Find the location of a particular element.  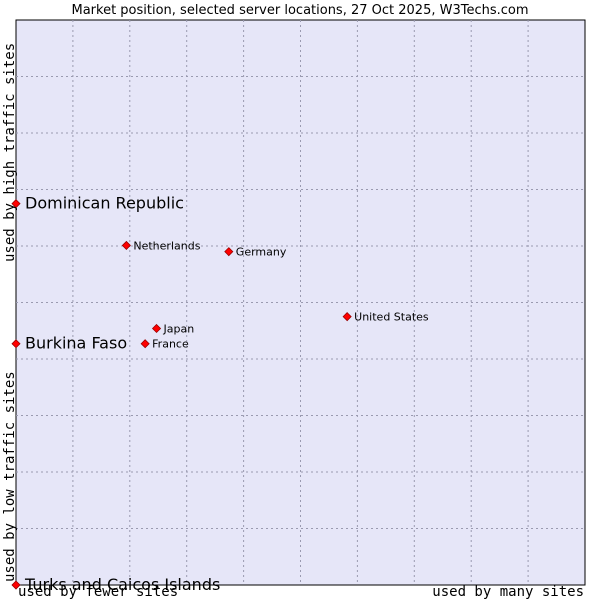

point-label: France is located at coordinates (170, 344).